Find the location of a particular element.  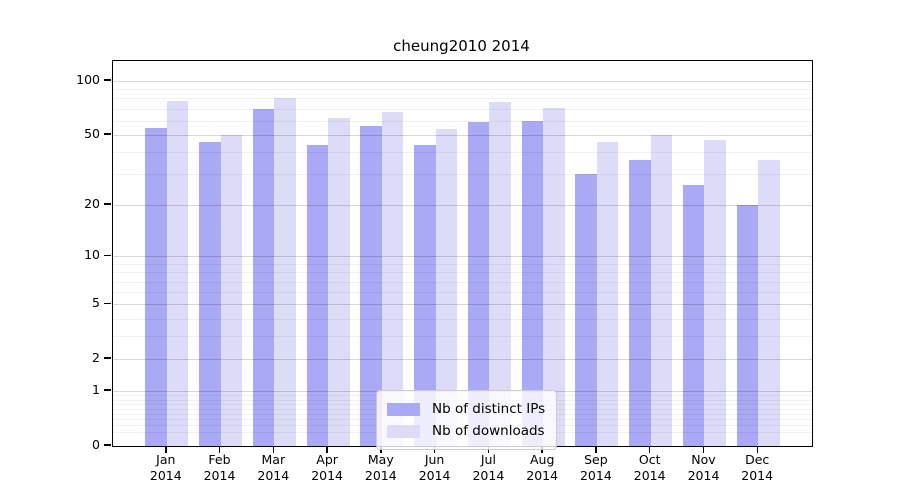

x-tick-label: Apr 2014 is located at coordinates (327, 468).